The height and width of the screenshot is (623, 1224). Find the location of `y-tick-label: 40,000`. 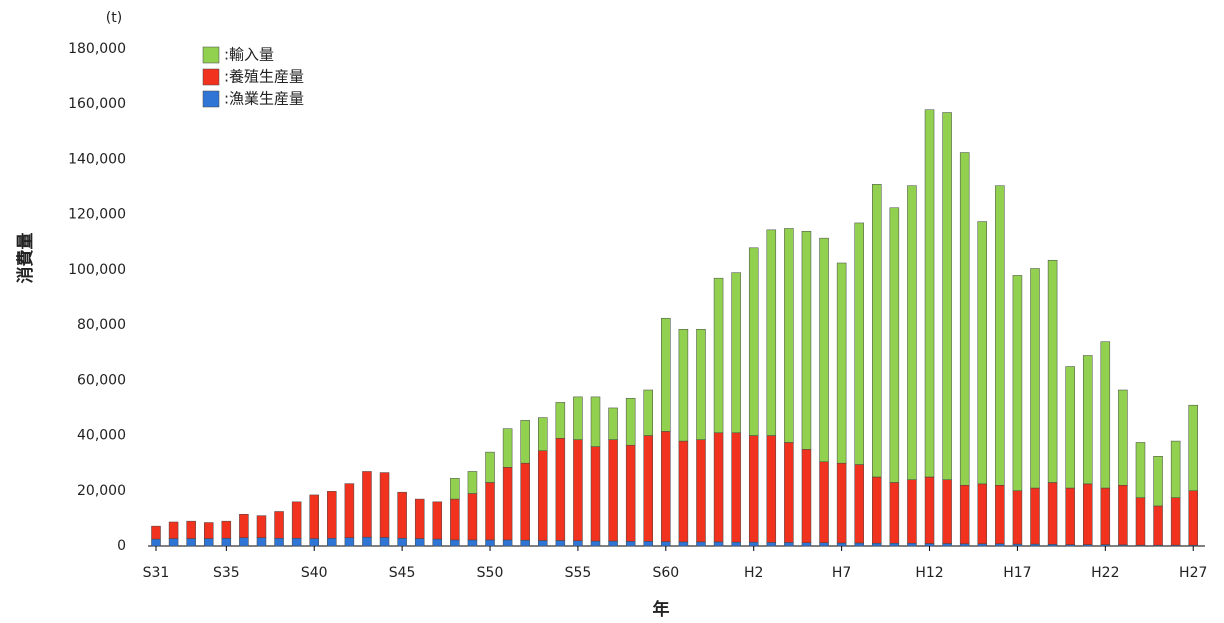

y-tick-label: 40,000 is located at coordinates (101, 436).